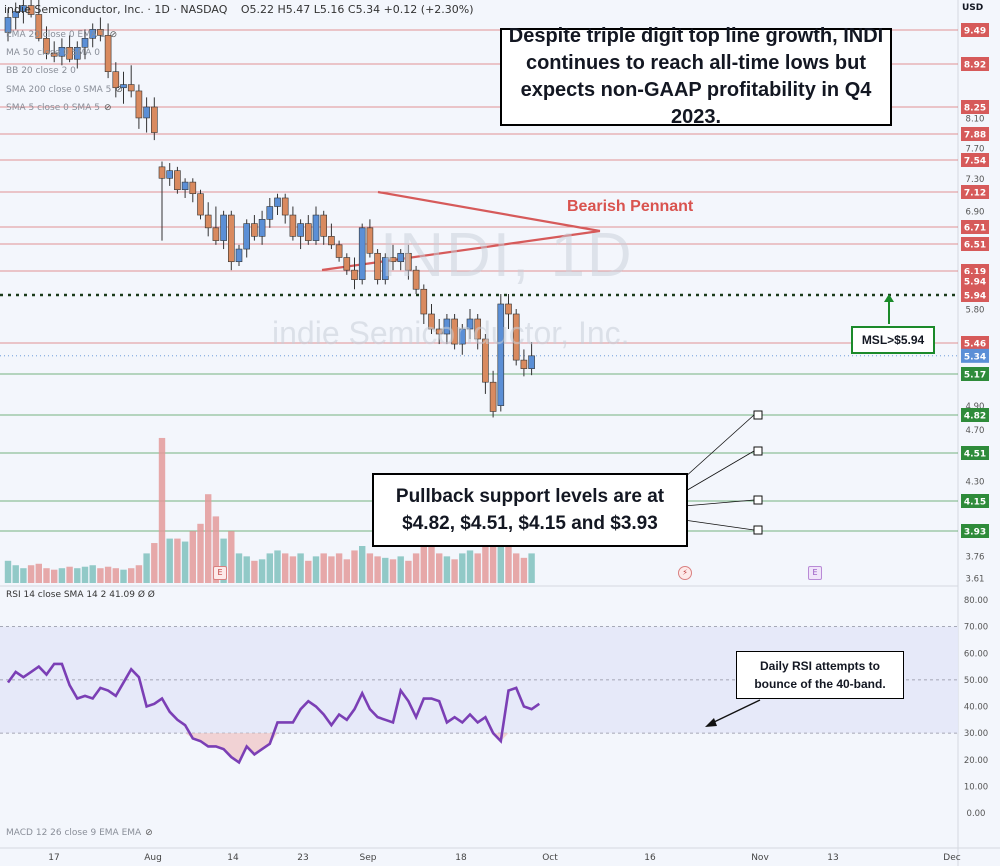 This screenshot has width=1000, height=866. Describe the element at coordinates (233, 858) in the screenshot. I see `time-tick: 14` at that location.